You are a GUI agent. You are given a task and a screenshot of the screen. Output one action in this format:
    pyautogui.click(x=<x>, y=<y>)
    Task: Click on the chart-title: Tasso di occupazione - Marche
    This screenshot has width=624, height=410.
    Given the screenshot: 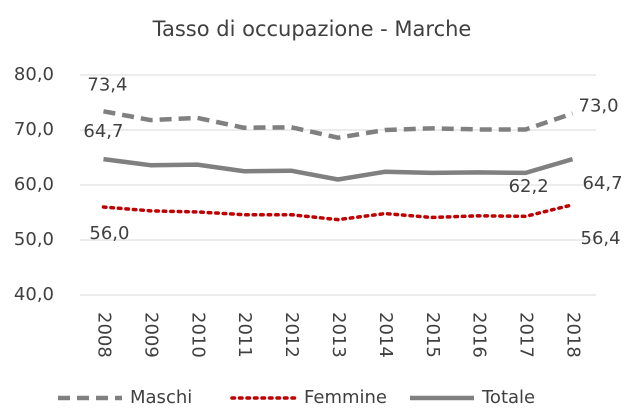 What is the action you would take?
    pyautogui.click(x=312, y=29)
    